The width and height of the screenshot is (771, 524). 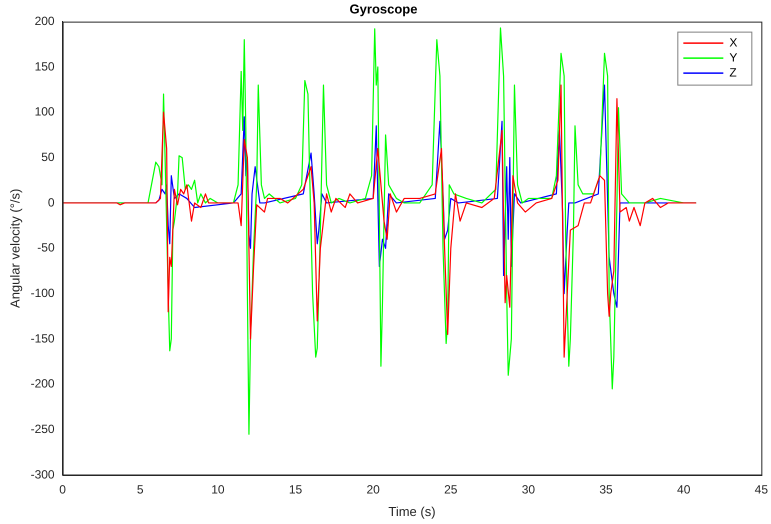 I want to click on y-tick-label: -300, so click(x=42, y=474).